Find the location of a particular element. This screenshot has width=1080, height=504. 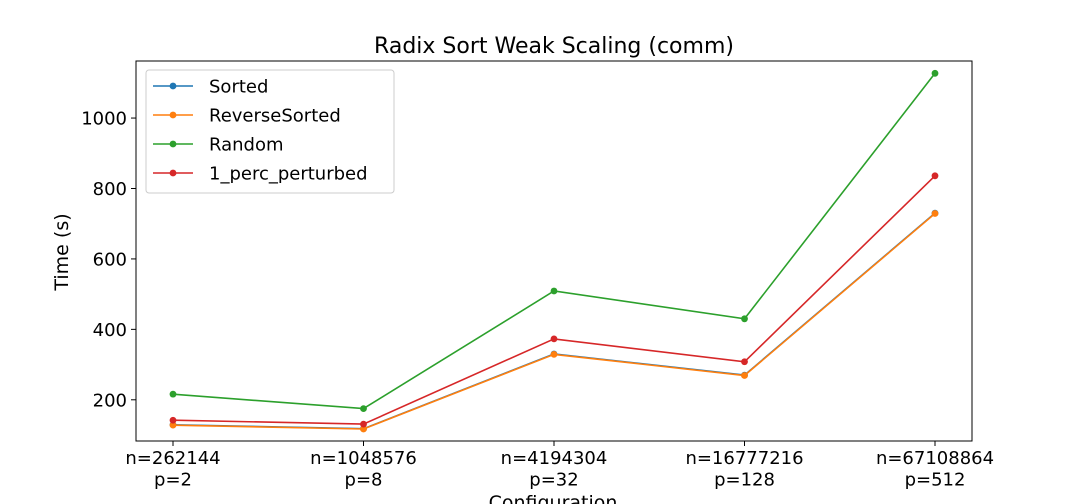

chart-title: Radix Sort Weak Scaling (comm) is located at coordinates (554, 46).